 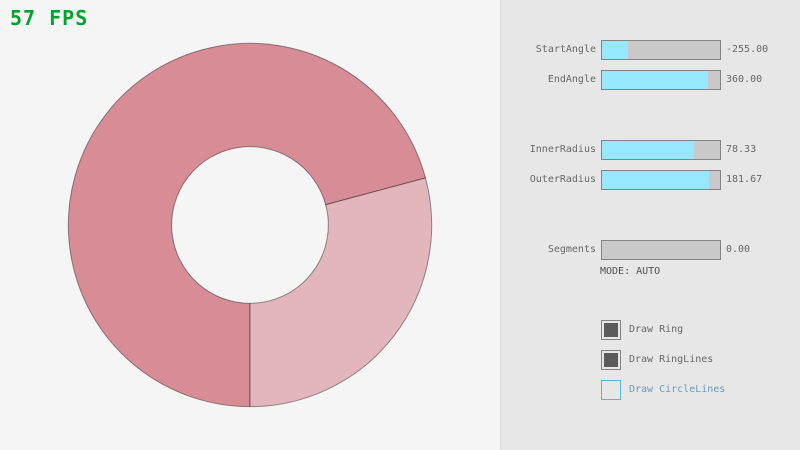 What do you see at coordinates (565, 49) in the screenshot?
I see `startangle-label: StartAngle` at bounding box center [565, 49].